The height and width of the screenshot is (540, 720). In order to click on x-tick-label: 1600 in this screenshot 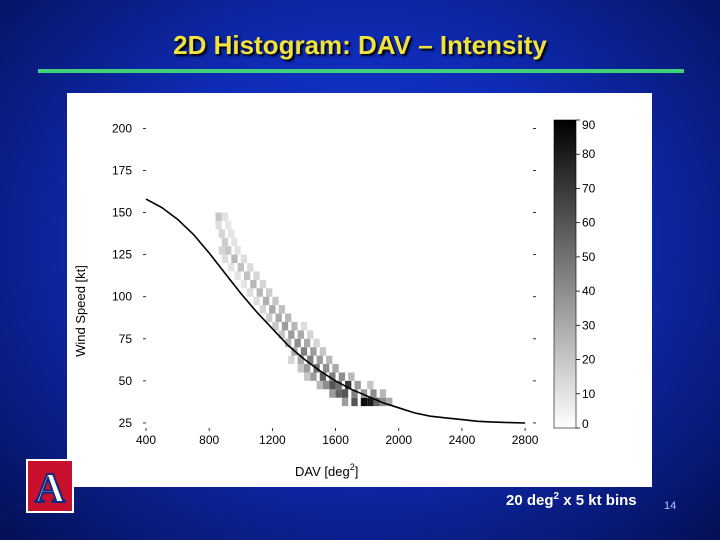, I will do `click(335, 440)`.